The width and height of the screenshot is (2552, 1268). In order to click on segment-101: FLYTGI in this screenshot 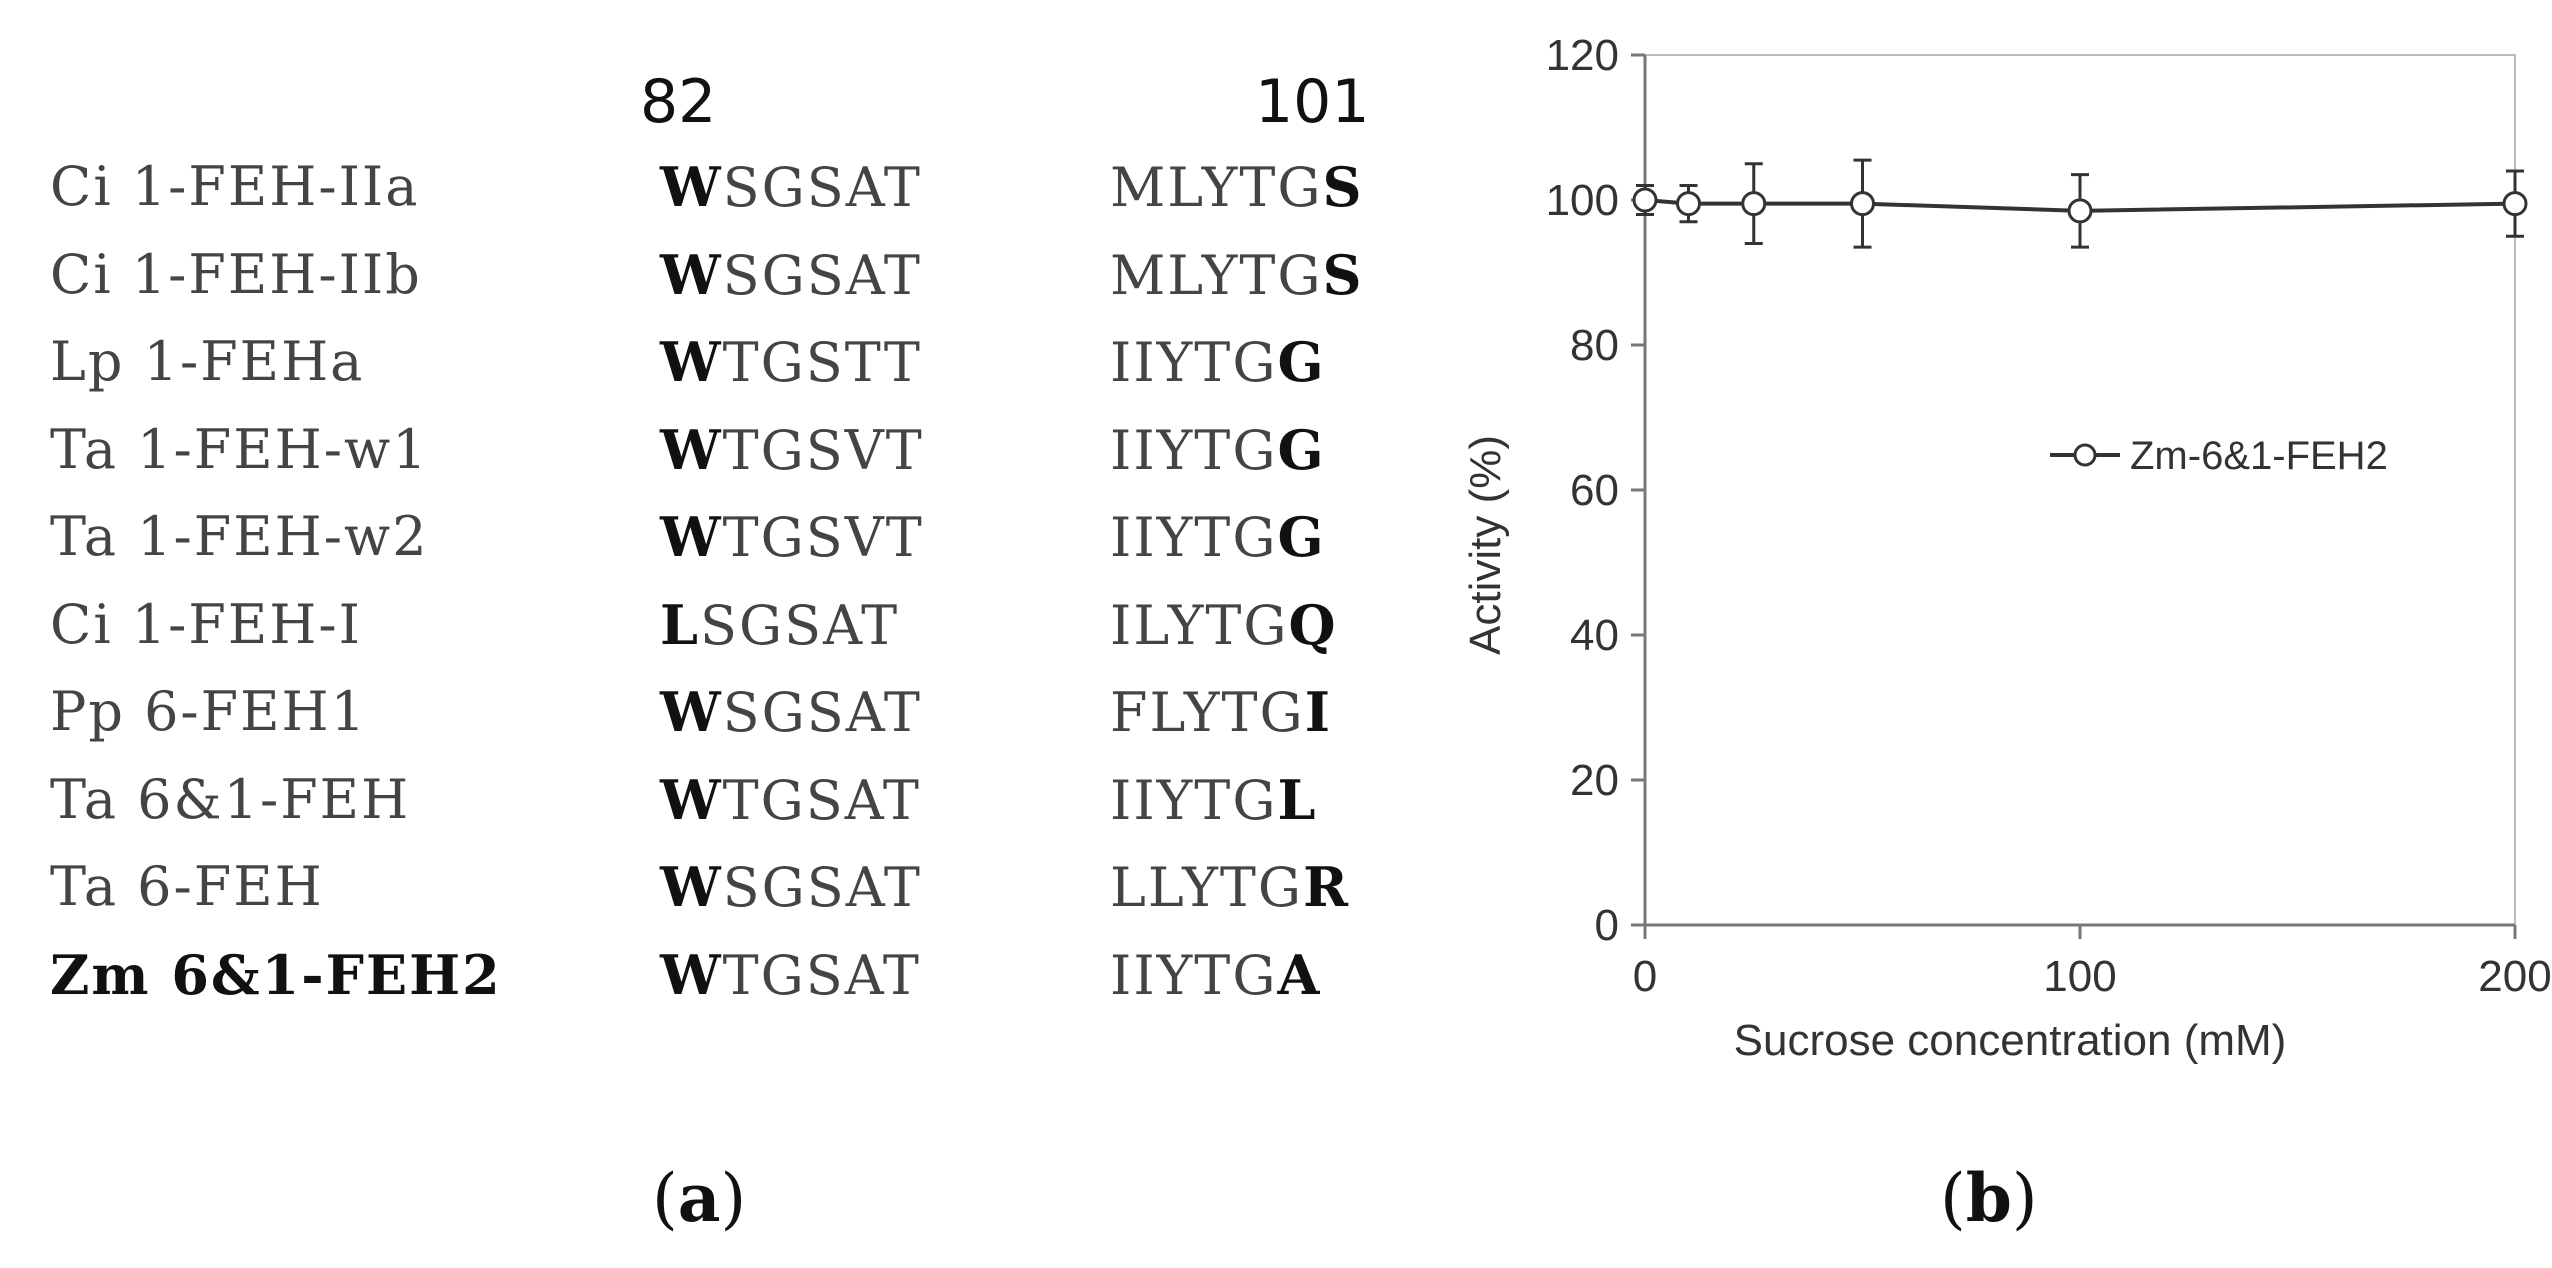, I will do `click(1221, 712)`.